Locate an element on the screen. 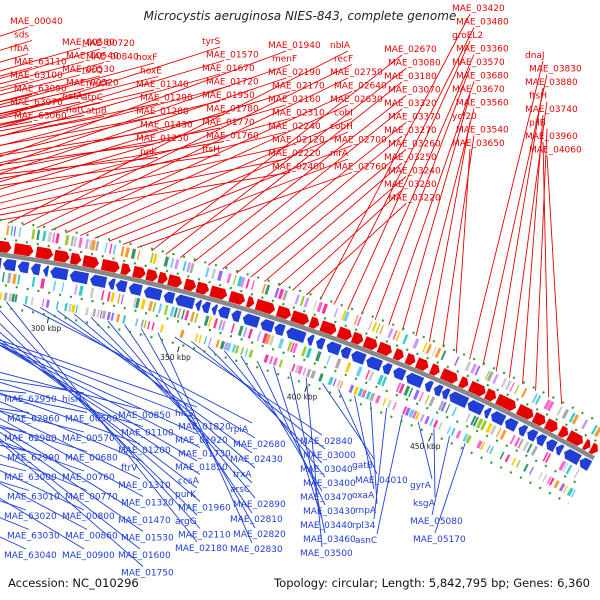  forward-gene-label: MAE_03960 is located at coordinates (551, 137).